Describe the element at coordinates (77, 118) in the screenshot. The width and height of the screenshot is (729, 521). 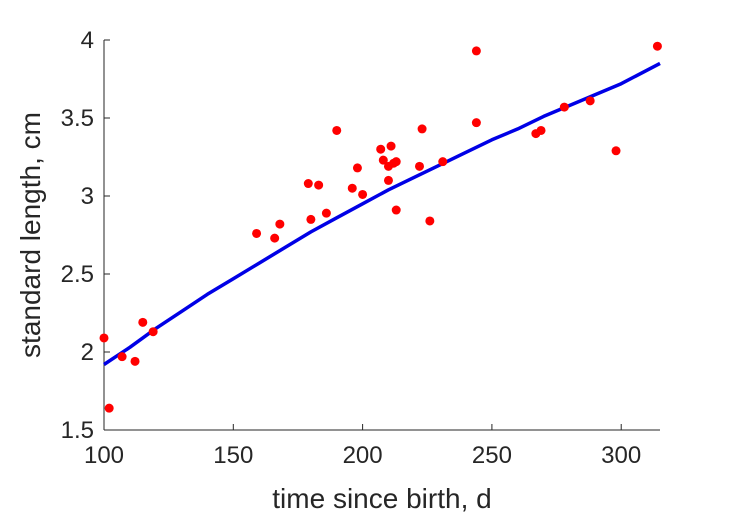
I see `y-tick-label: 3.5` at that location.